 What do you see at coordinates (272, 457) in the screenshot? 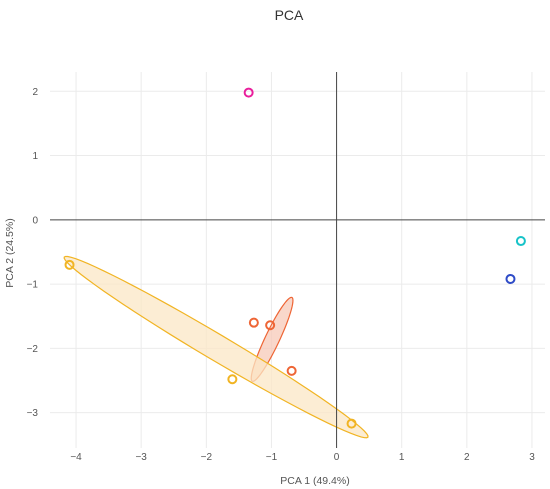
I see `x-tick-label: −1` at bounding box center [272, 457].